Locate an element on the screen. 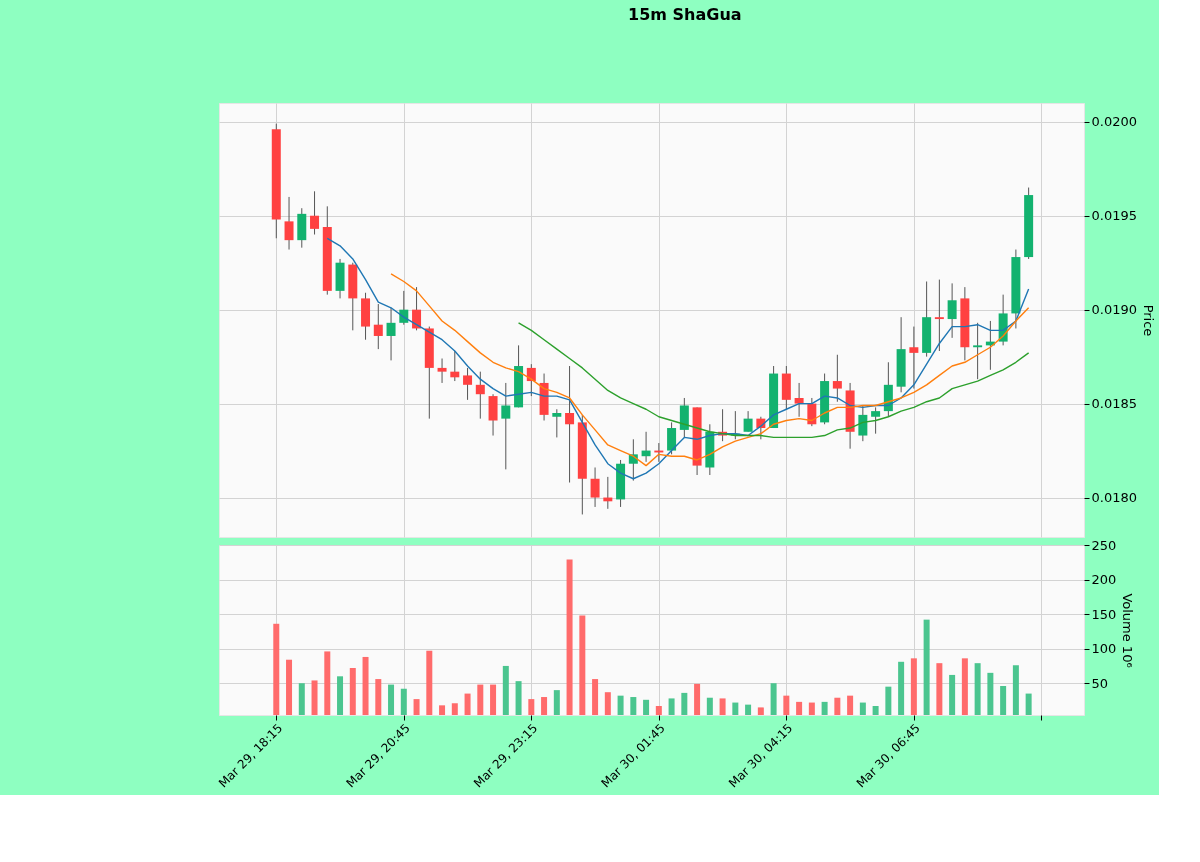 The image size is (1200, 862). y-tick-label: 50 is located at coordinates (1100, 683).